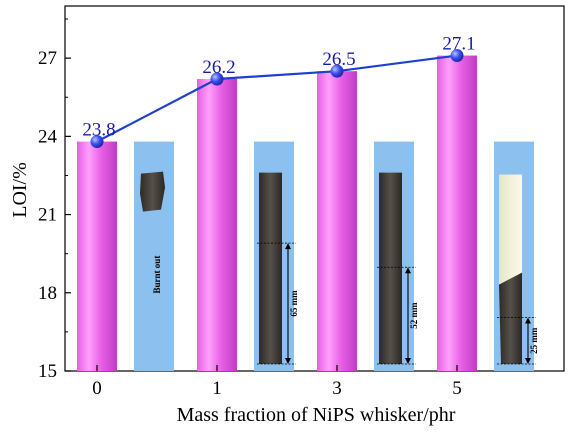  I want to click on loi-line, so click(277, 98).